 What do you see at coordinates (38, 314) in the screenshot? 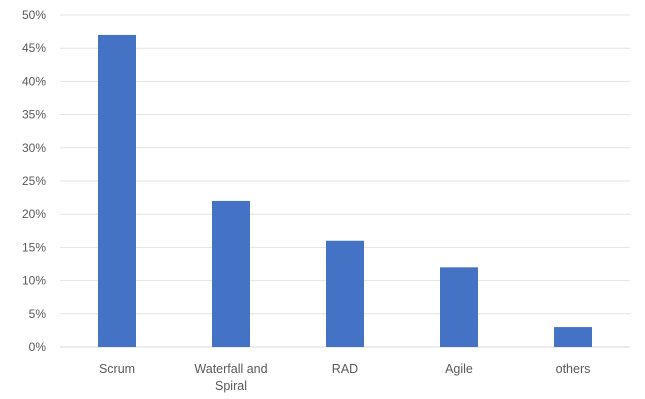
I see `y-tick-label: 5%` at bounding box center [38, 314].